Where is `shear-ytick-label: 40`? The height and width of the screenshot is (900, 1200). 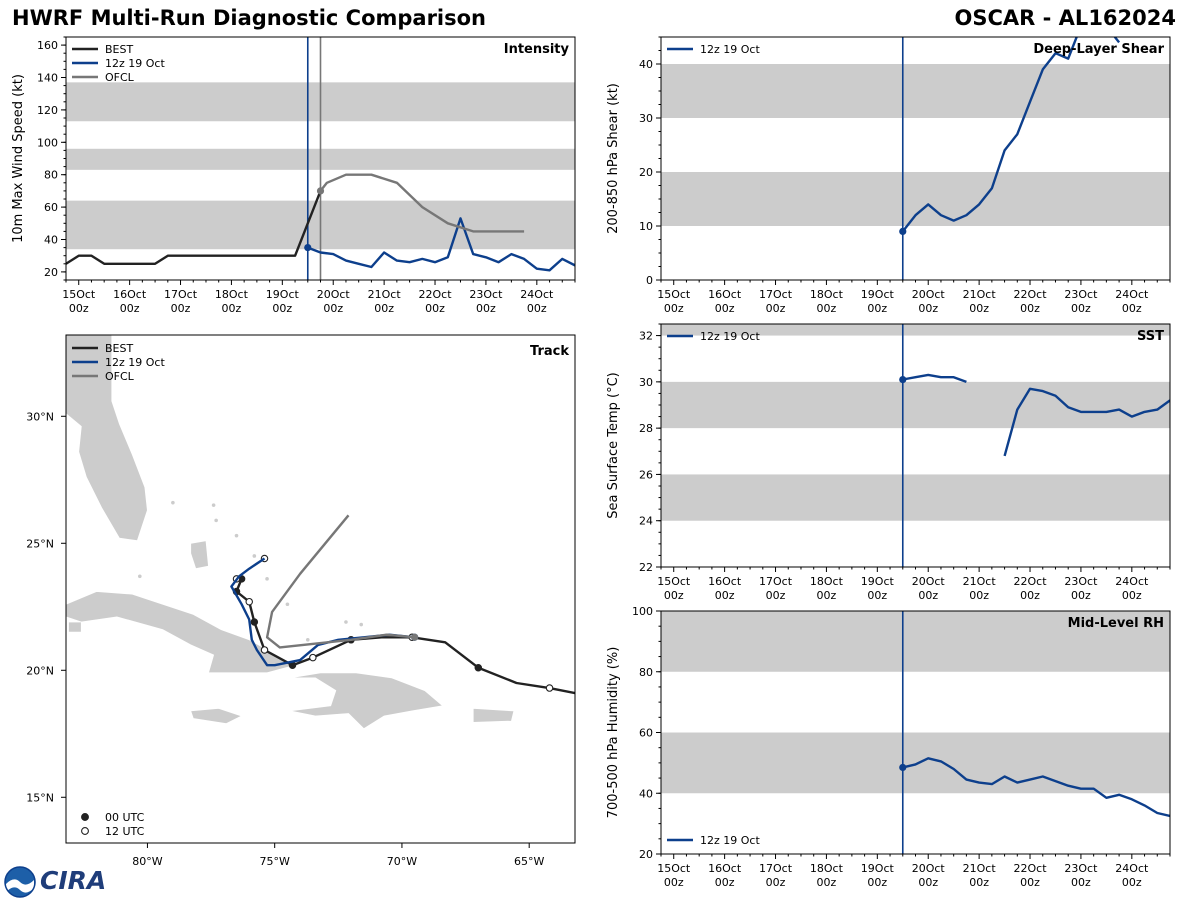 shear-ytick-label: 40 is located at coordinates (646, 64).